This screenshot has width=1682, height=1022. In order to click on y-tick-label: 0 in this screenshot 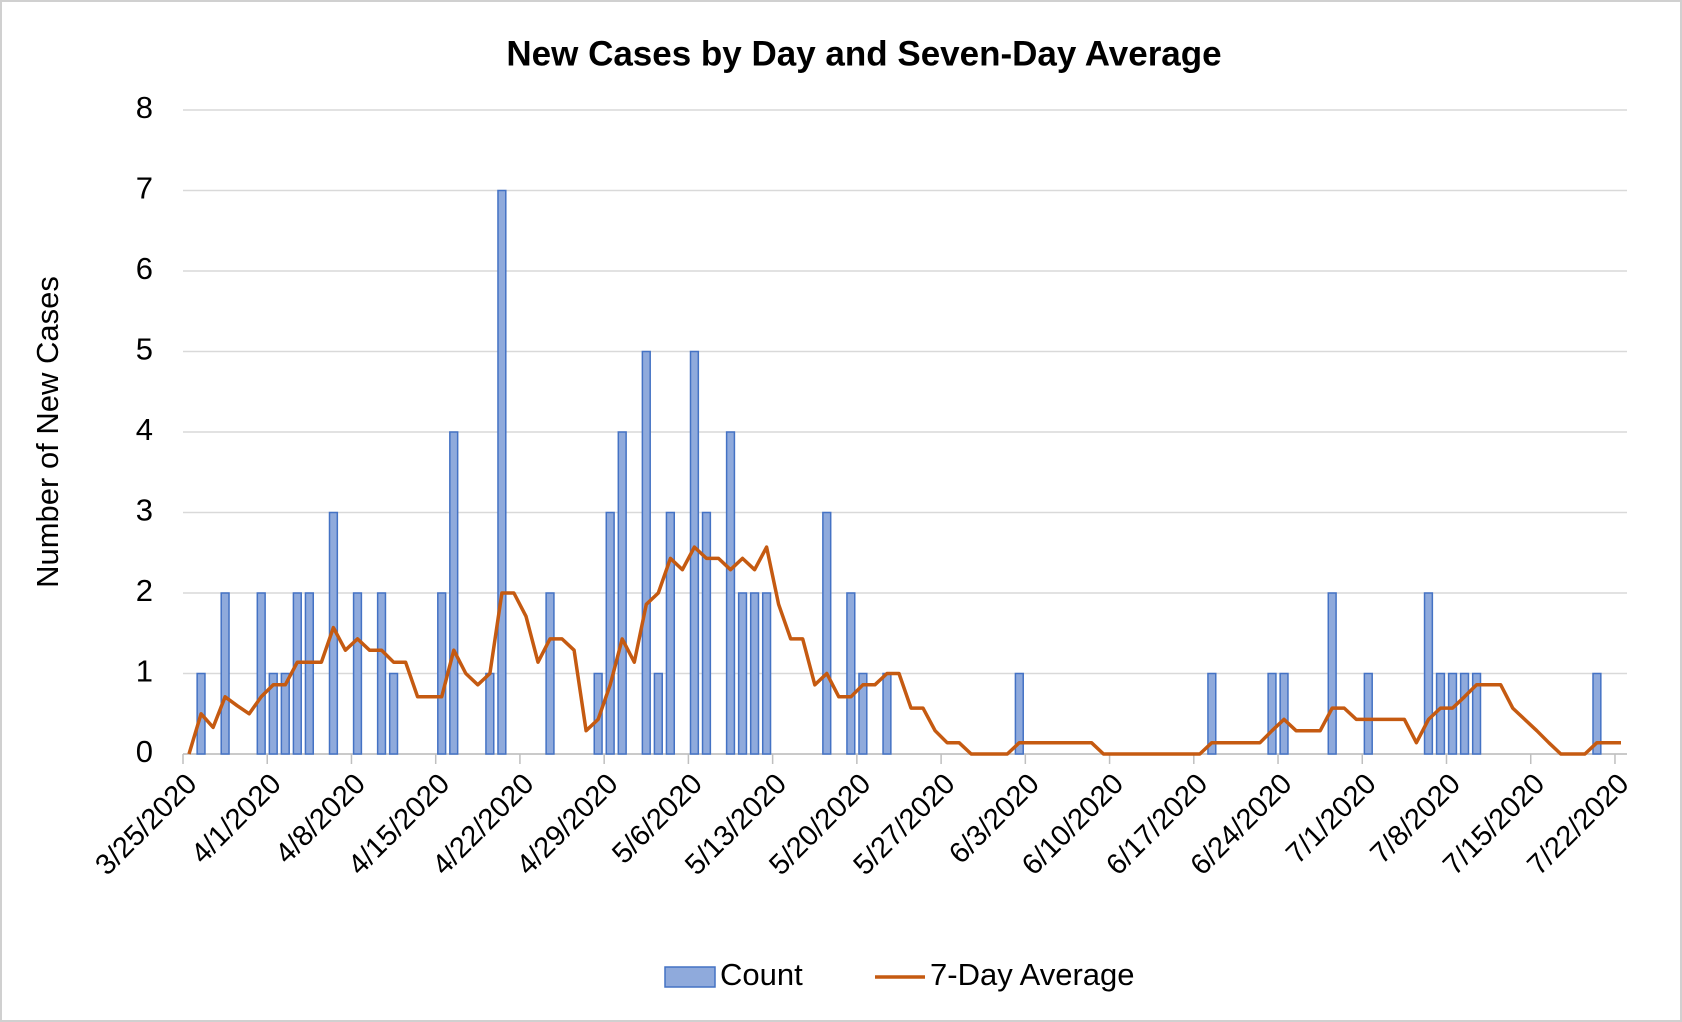, I will do `click(144, 751)`.